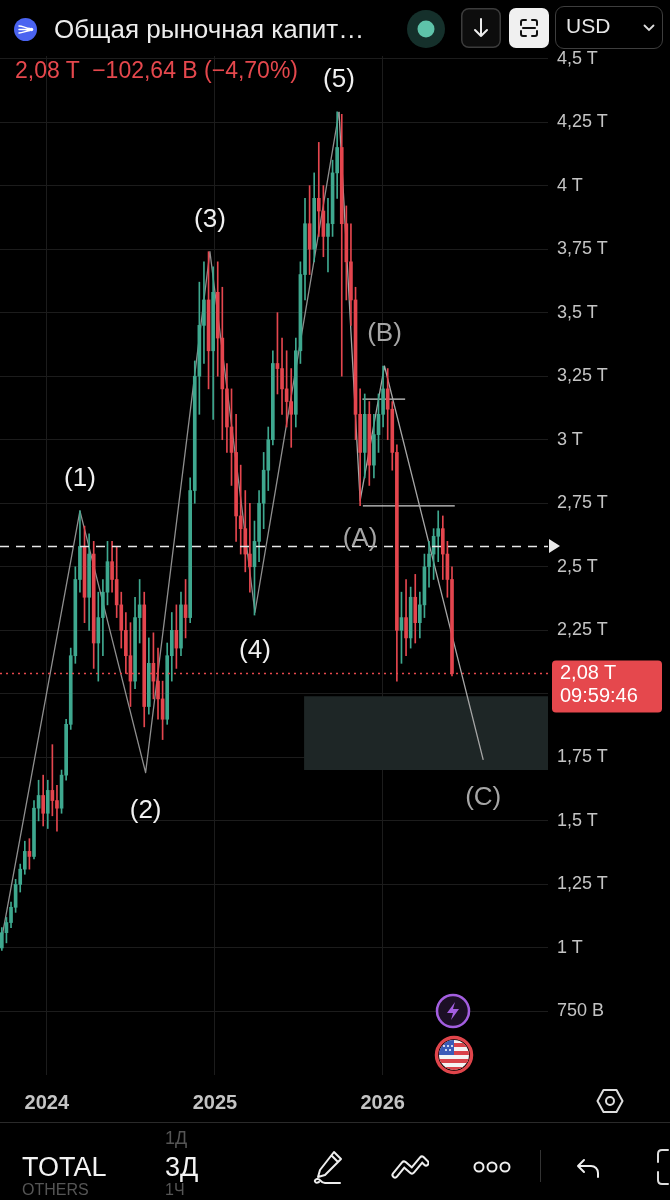 The image size is (670, 1200). Describe the element at coordinates (582, 629) in the screenshot. I see `y-tick-label: 2,25 T` at that location.